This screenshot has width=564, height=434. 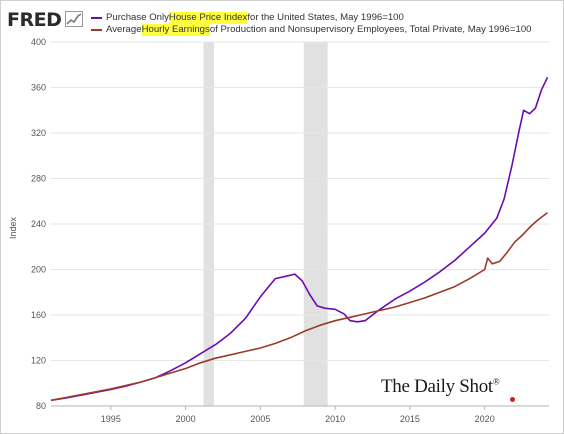 What do you see at coordinates (38, 88) in the screenshot?
I see `y-tick-label: 360` at bounding box center [38, 88].